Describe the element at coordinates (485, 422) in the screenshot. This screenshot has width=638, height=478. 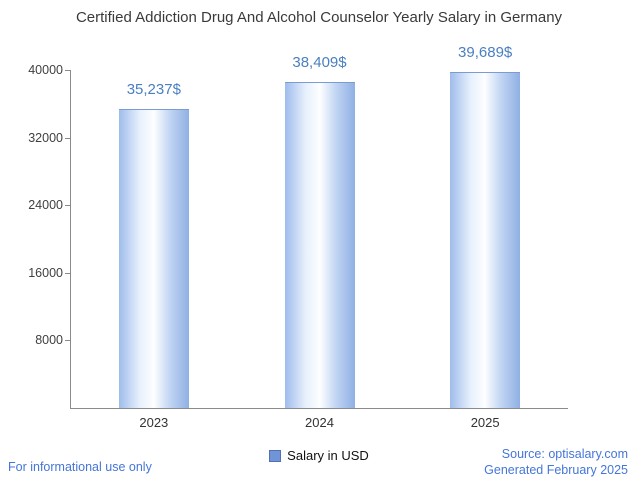
I see `x-tick-label: 2025` at that location.